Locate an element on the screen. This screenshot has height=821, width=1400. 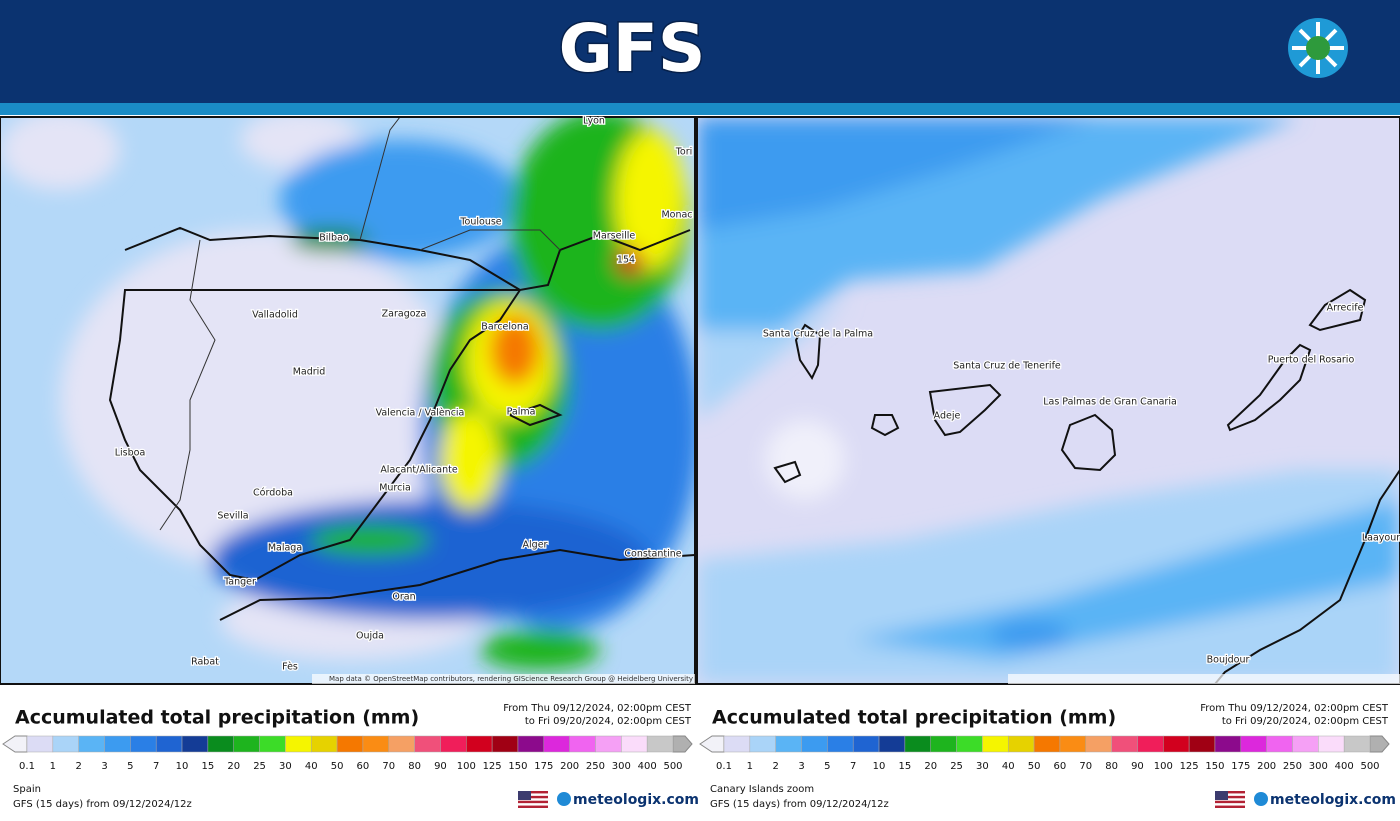
colorbar-tick-label: 20 is located at coordinates (930, 766).